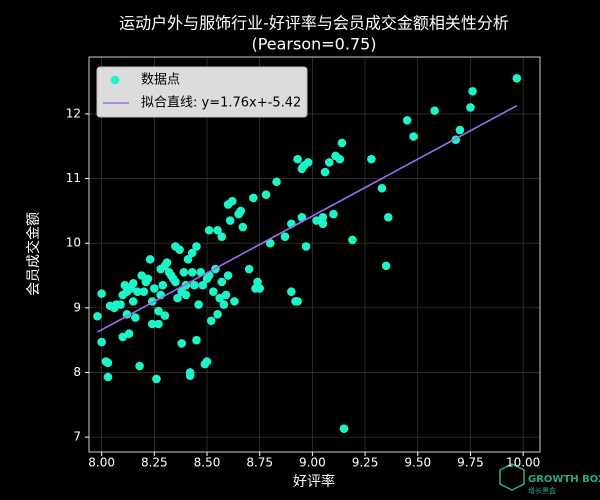  Describe the element at coordinates (33, 254) in the screenshot. I see `y-axis-label: 会员成交金额` at that location.